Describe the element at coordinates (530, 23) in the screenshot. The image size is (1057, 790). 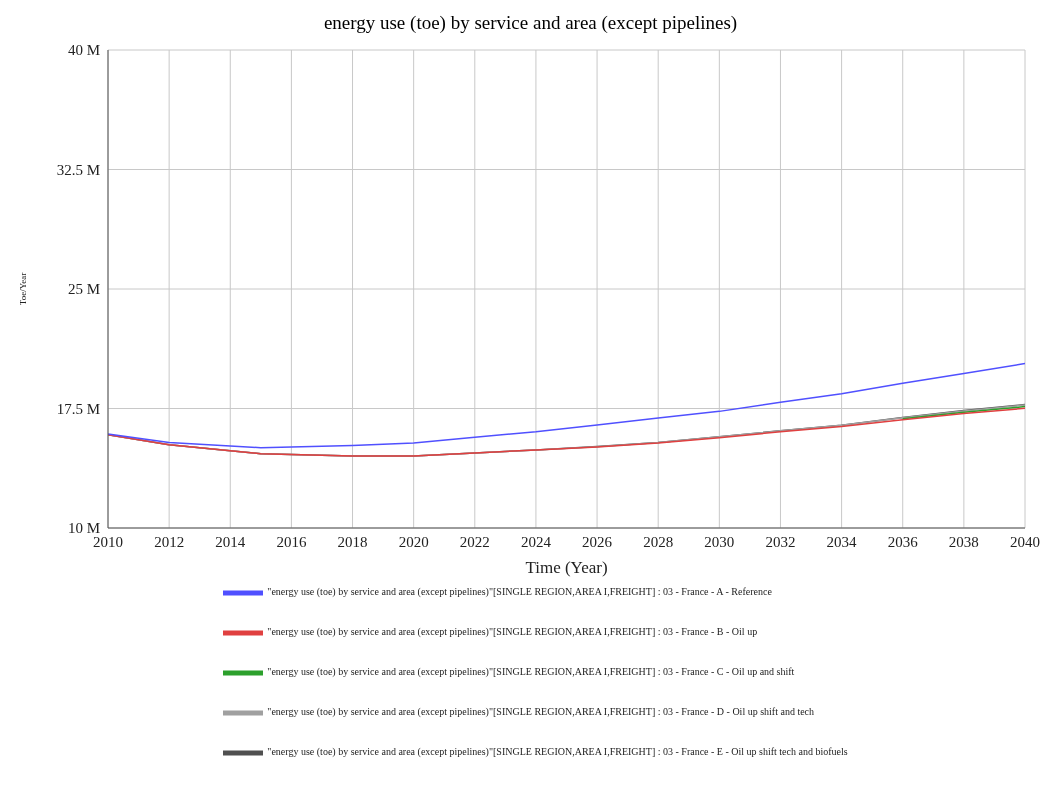
I see `chart-title: energy use (toe) by service and area (except pipelines)` at that location.